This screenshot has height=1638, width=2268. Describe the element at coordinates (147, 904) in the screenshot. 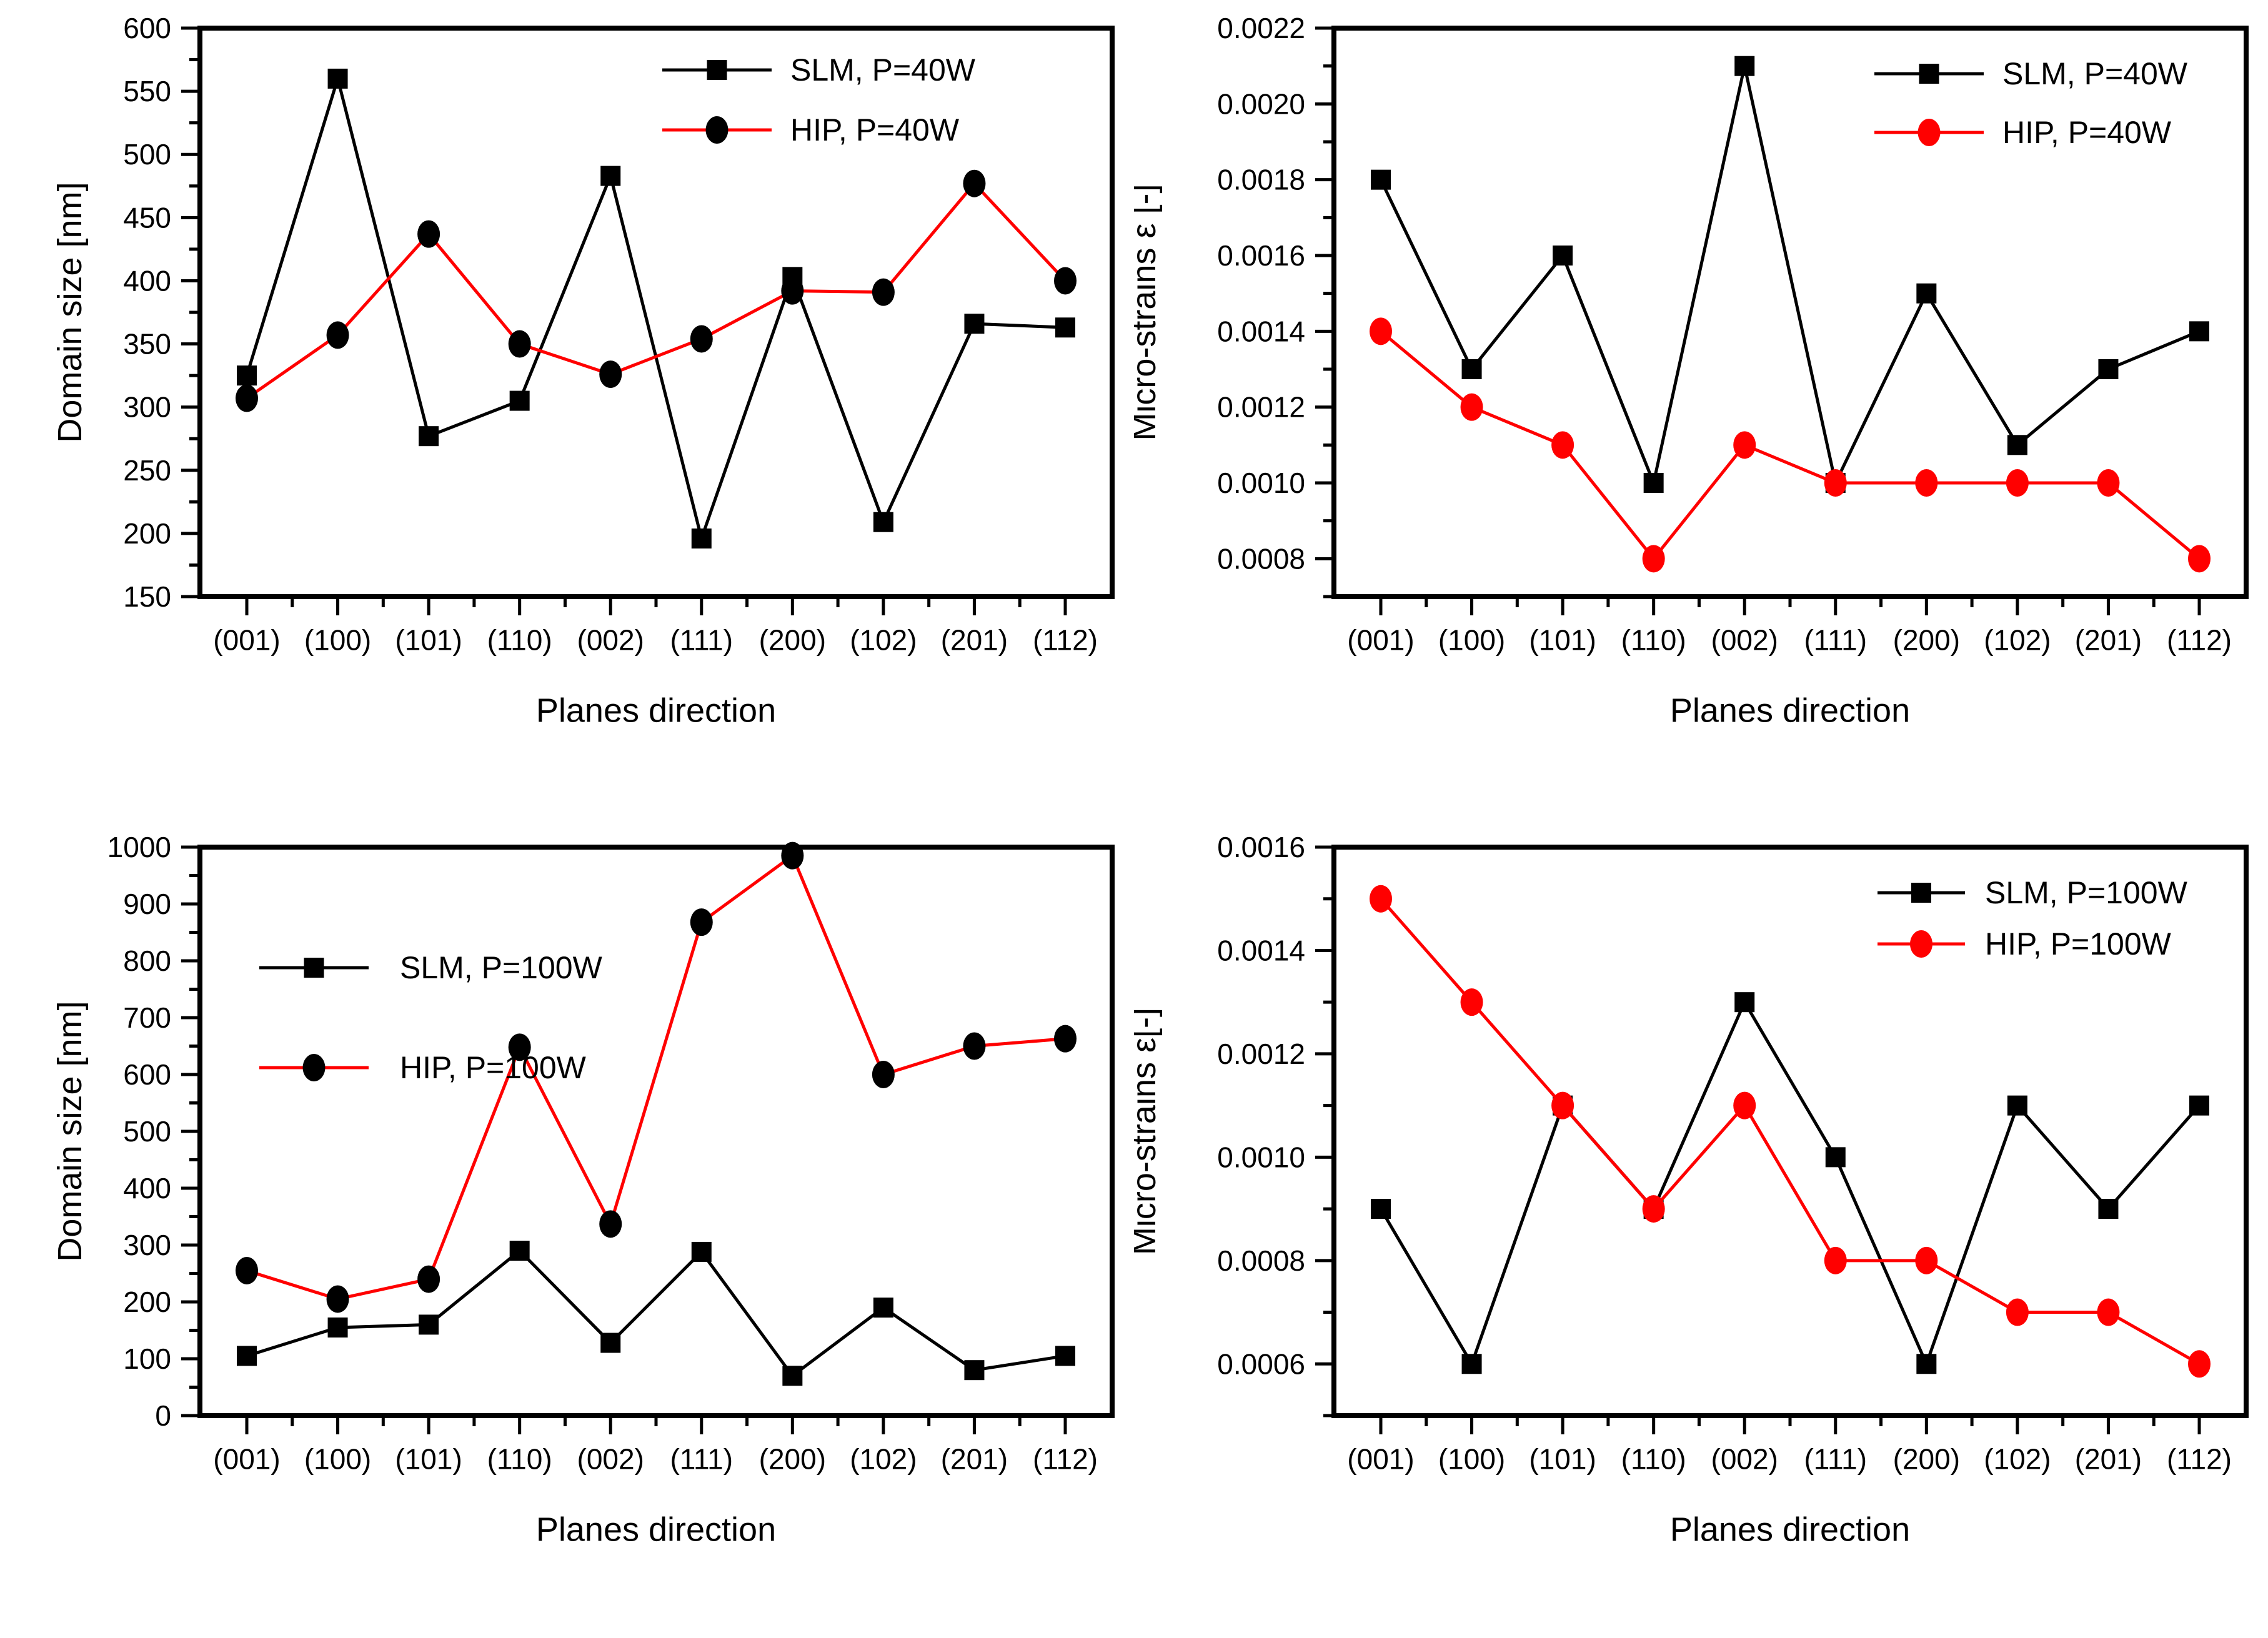

I see `y-tick-label: 900` at that location.